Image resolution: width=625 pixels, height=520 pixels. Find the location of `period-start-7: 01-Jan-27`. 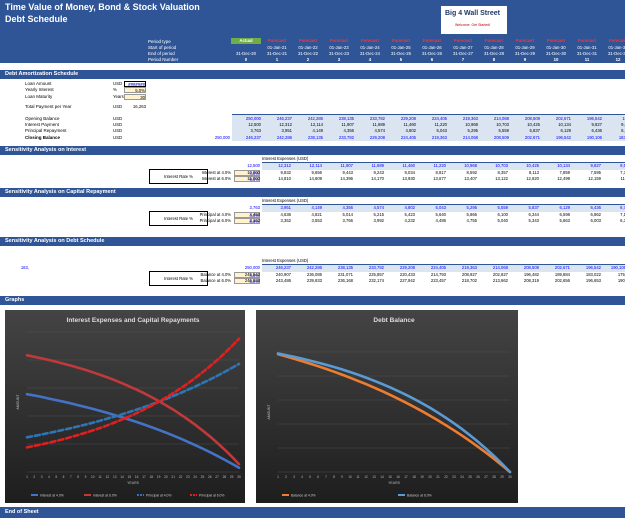

period-start-7: 01-Jan-27 is located at coordinates (463, 47).